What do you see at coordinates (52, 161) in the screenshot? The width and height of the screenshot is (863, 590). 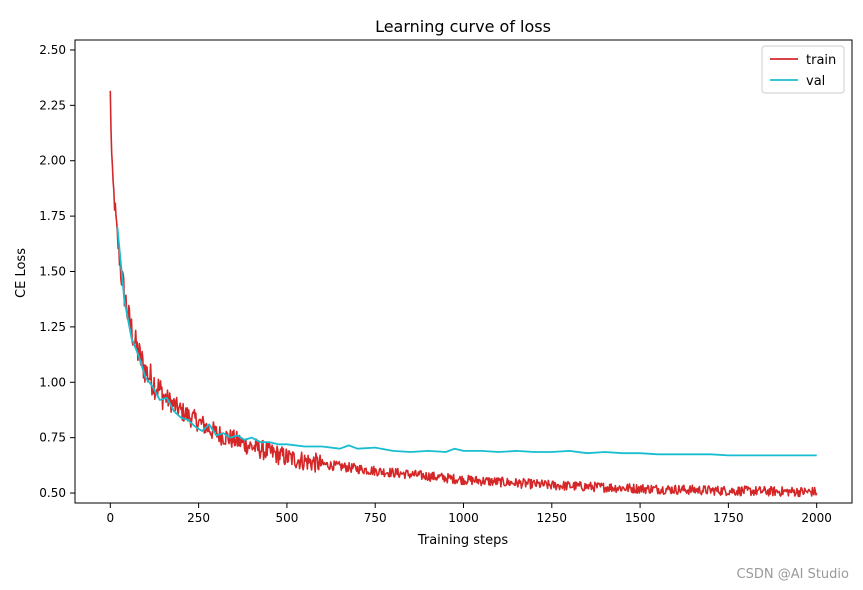 I see `y-tick-label: 2.00` at bounding box center [52, 161].